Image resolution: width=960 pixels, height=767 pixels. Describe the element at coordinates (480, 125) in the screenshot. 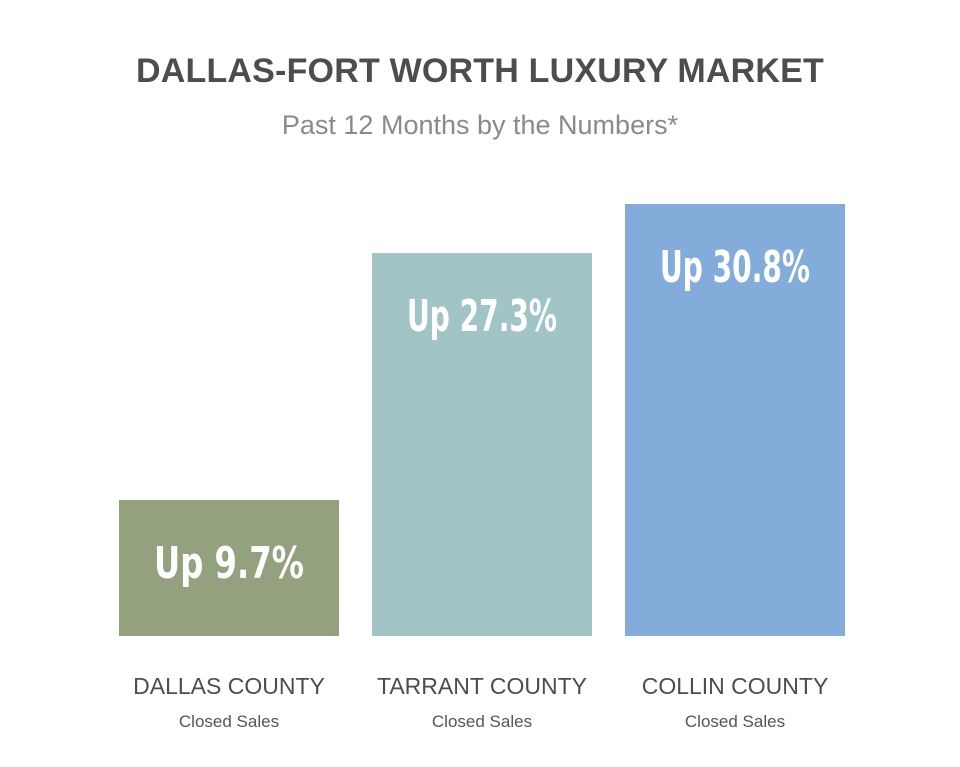

I see `chart-subtitle: Past 12 Months by the Numbers*` at that location.